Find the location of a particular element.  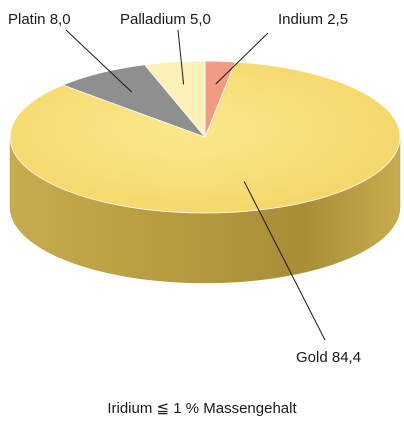

leader-line-gold is located at coordinates (284, 261).